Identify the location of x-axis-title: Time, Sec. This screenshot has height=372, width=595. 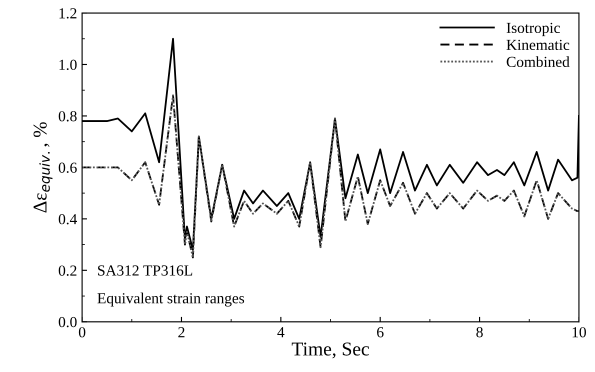
(330, 350).